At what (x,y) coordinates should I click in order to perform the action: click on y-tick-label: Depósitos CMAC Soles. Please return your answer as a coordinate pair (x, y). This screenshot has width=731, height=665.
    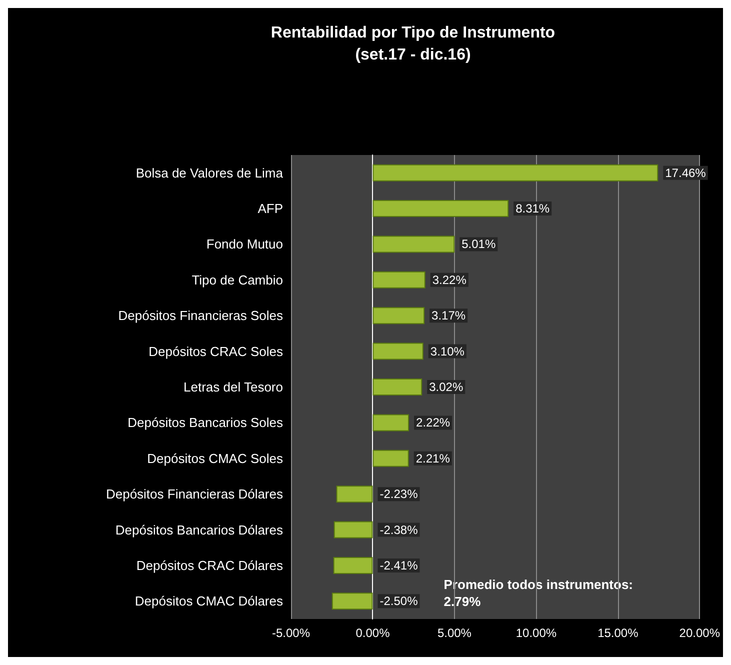
    Looking at the image, I should click on (215, 458).